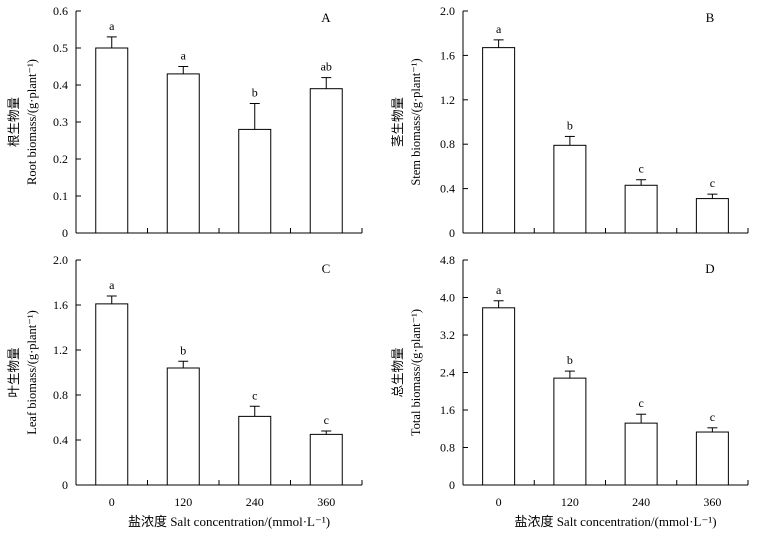 This screenshot has width=768, height=535. What do you see at coordinates (14, 122) in the screenshot?
I see `y-axis-label-zh: 根生物量` at bounding box center [14, 122].